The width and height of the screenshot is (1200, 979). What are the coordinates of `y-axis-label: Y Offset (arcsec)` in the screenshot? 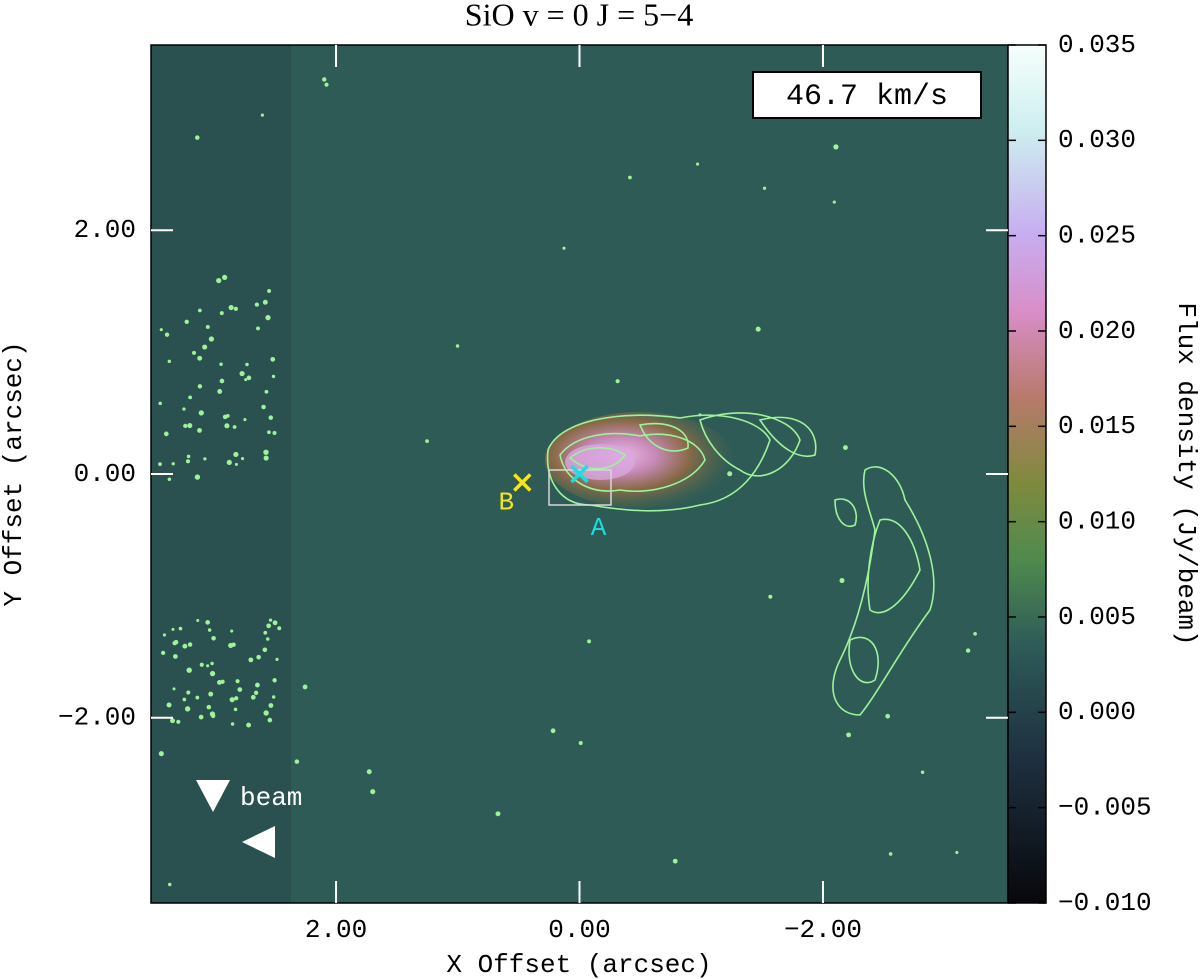 It's located at (14, 473).